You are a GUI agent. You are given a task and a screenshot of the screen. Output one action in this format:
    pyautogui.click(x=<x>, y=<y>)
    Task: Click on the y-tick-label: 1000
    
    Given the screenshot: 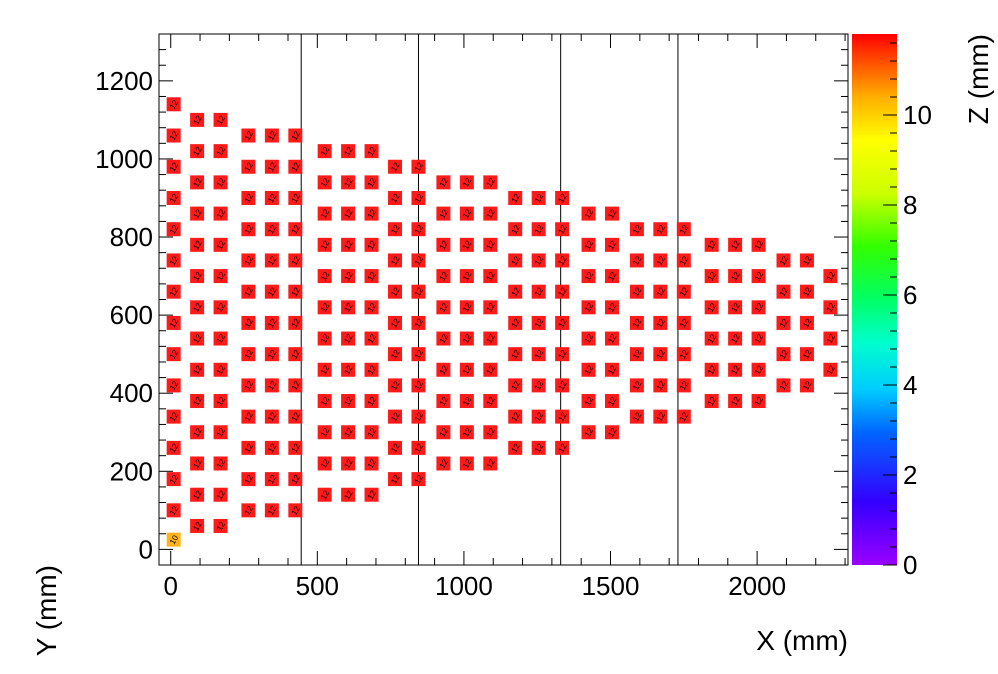 What is the action you would take?
    pyautogui.click(x=124, y=159)
    